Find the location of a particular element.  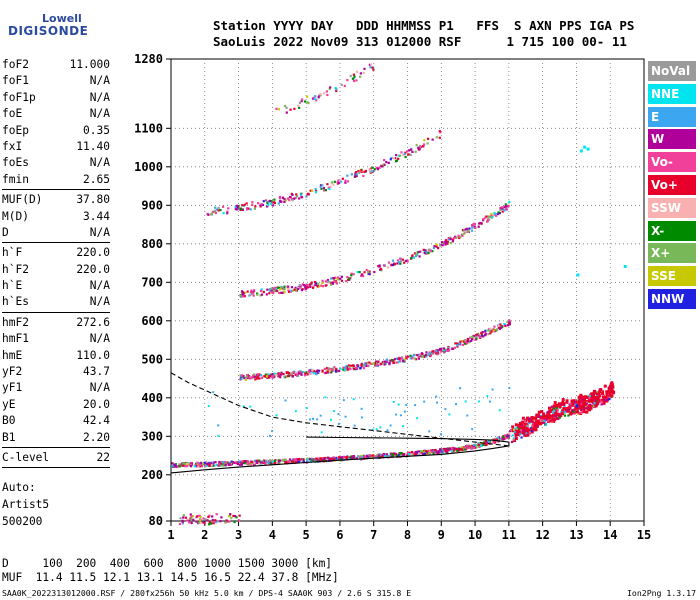

y-tick-label: 500 is located at coordinates (152, 359).